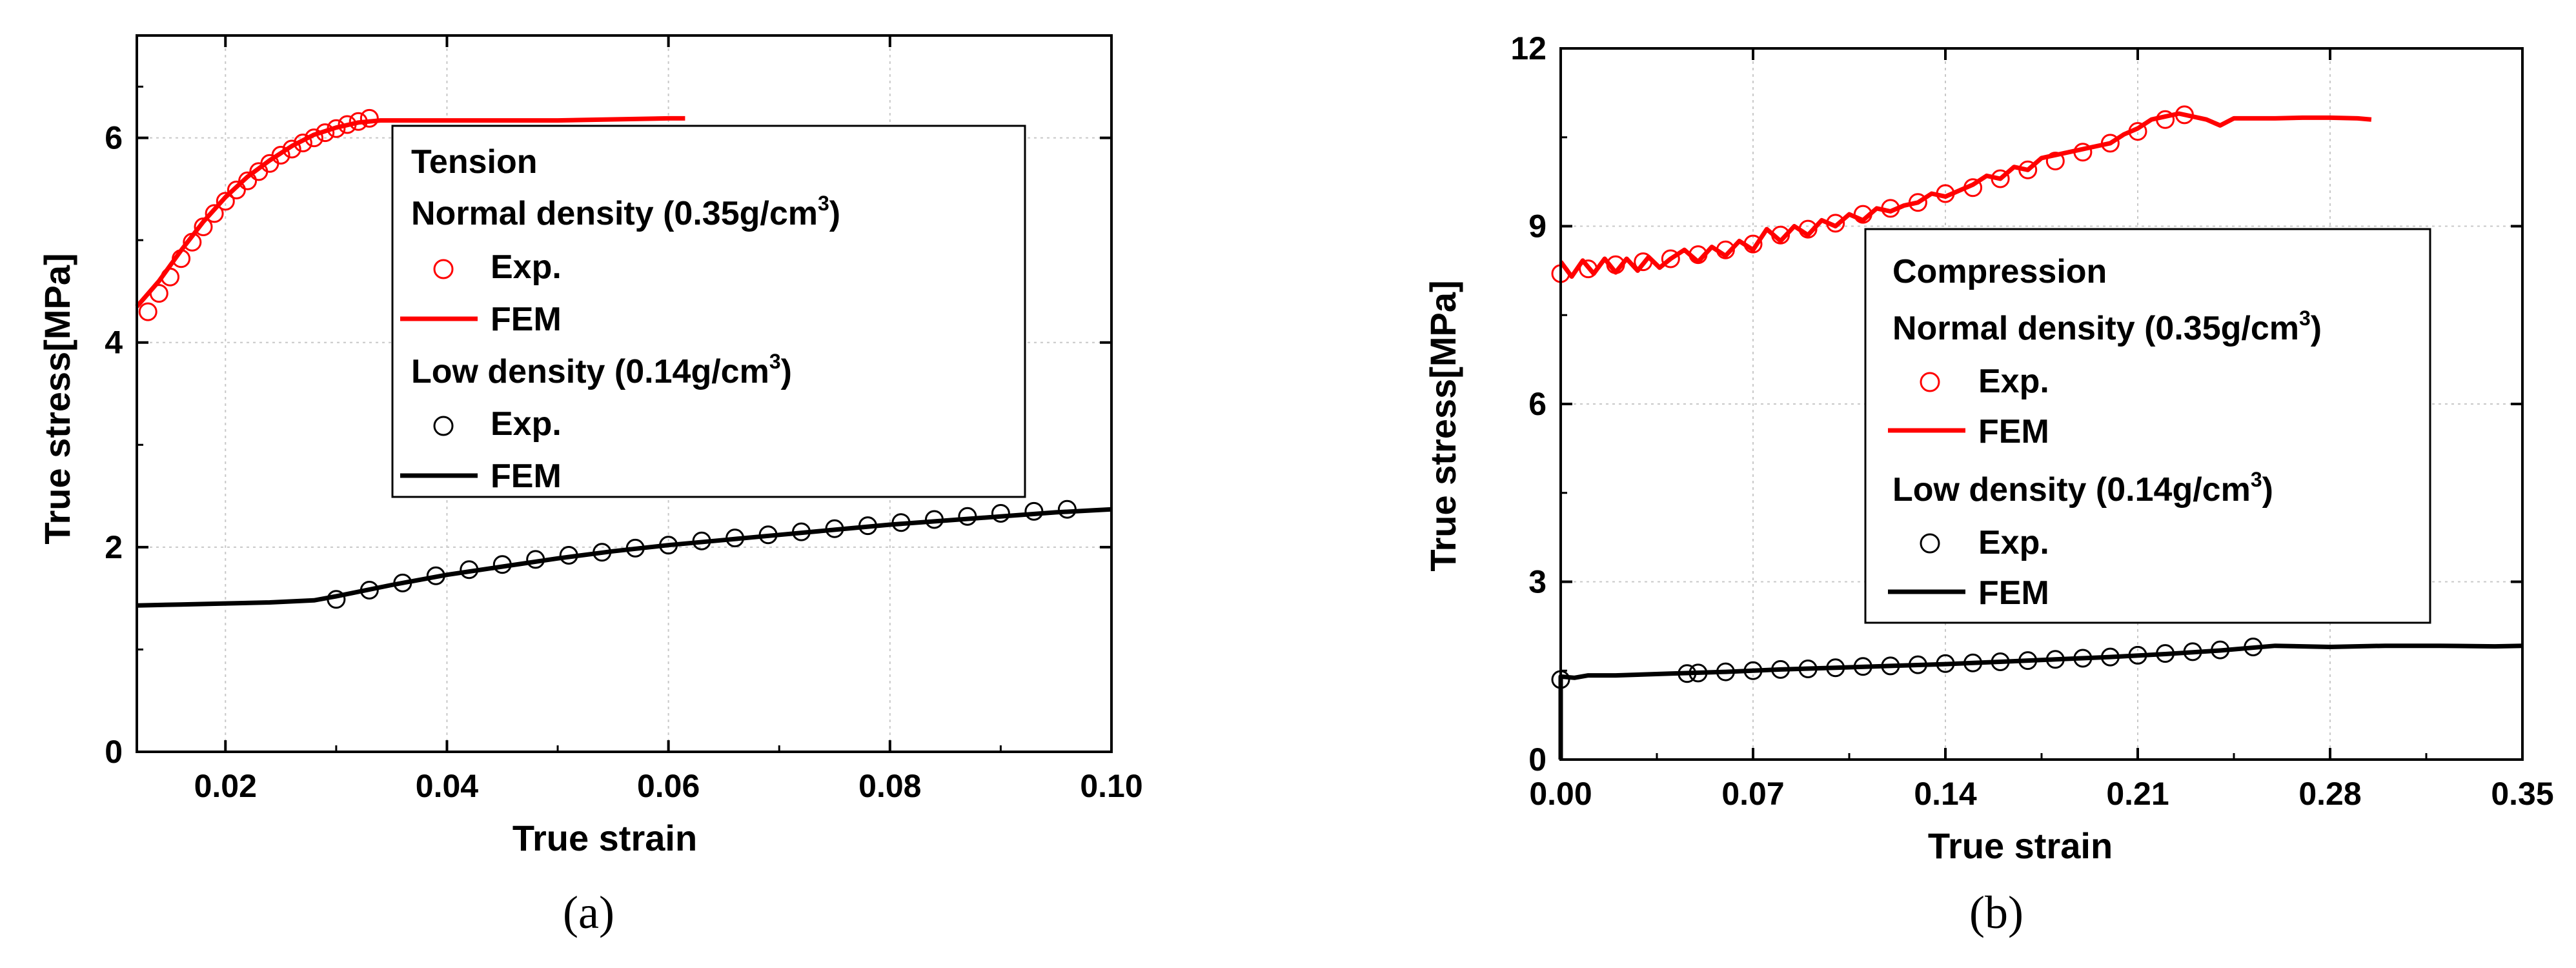  I want to click on y-tick-label: 2, so click(114, 547).